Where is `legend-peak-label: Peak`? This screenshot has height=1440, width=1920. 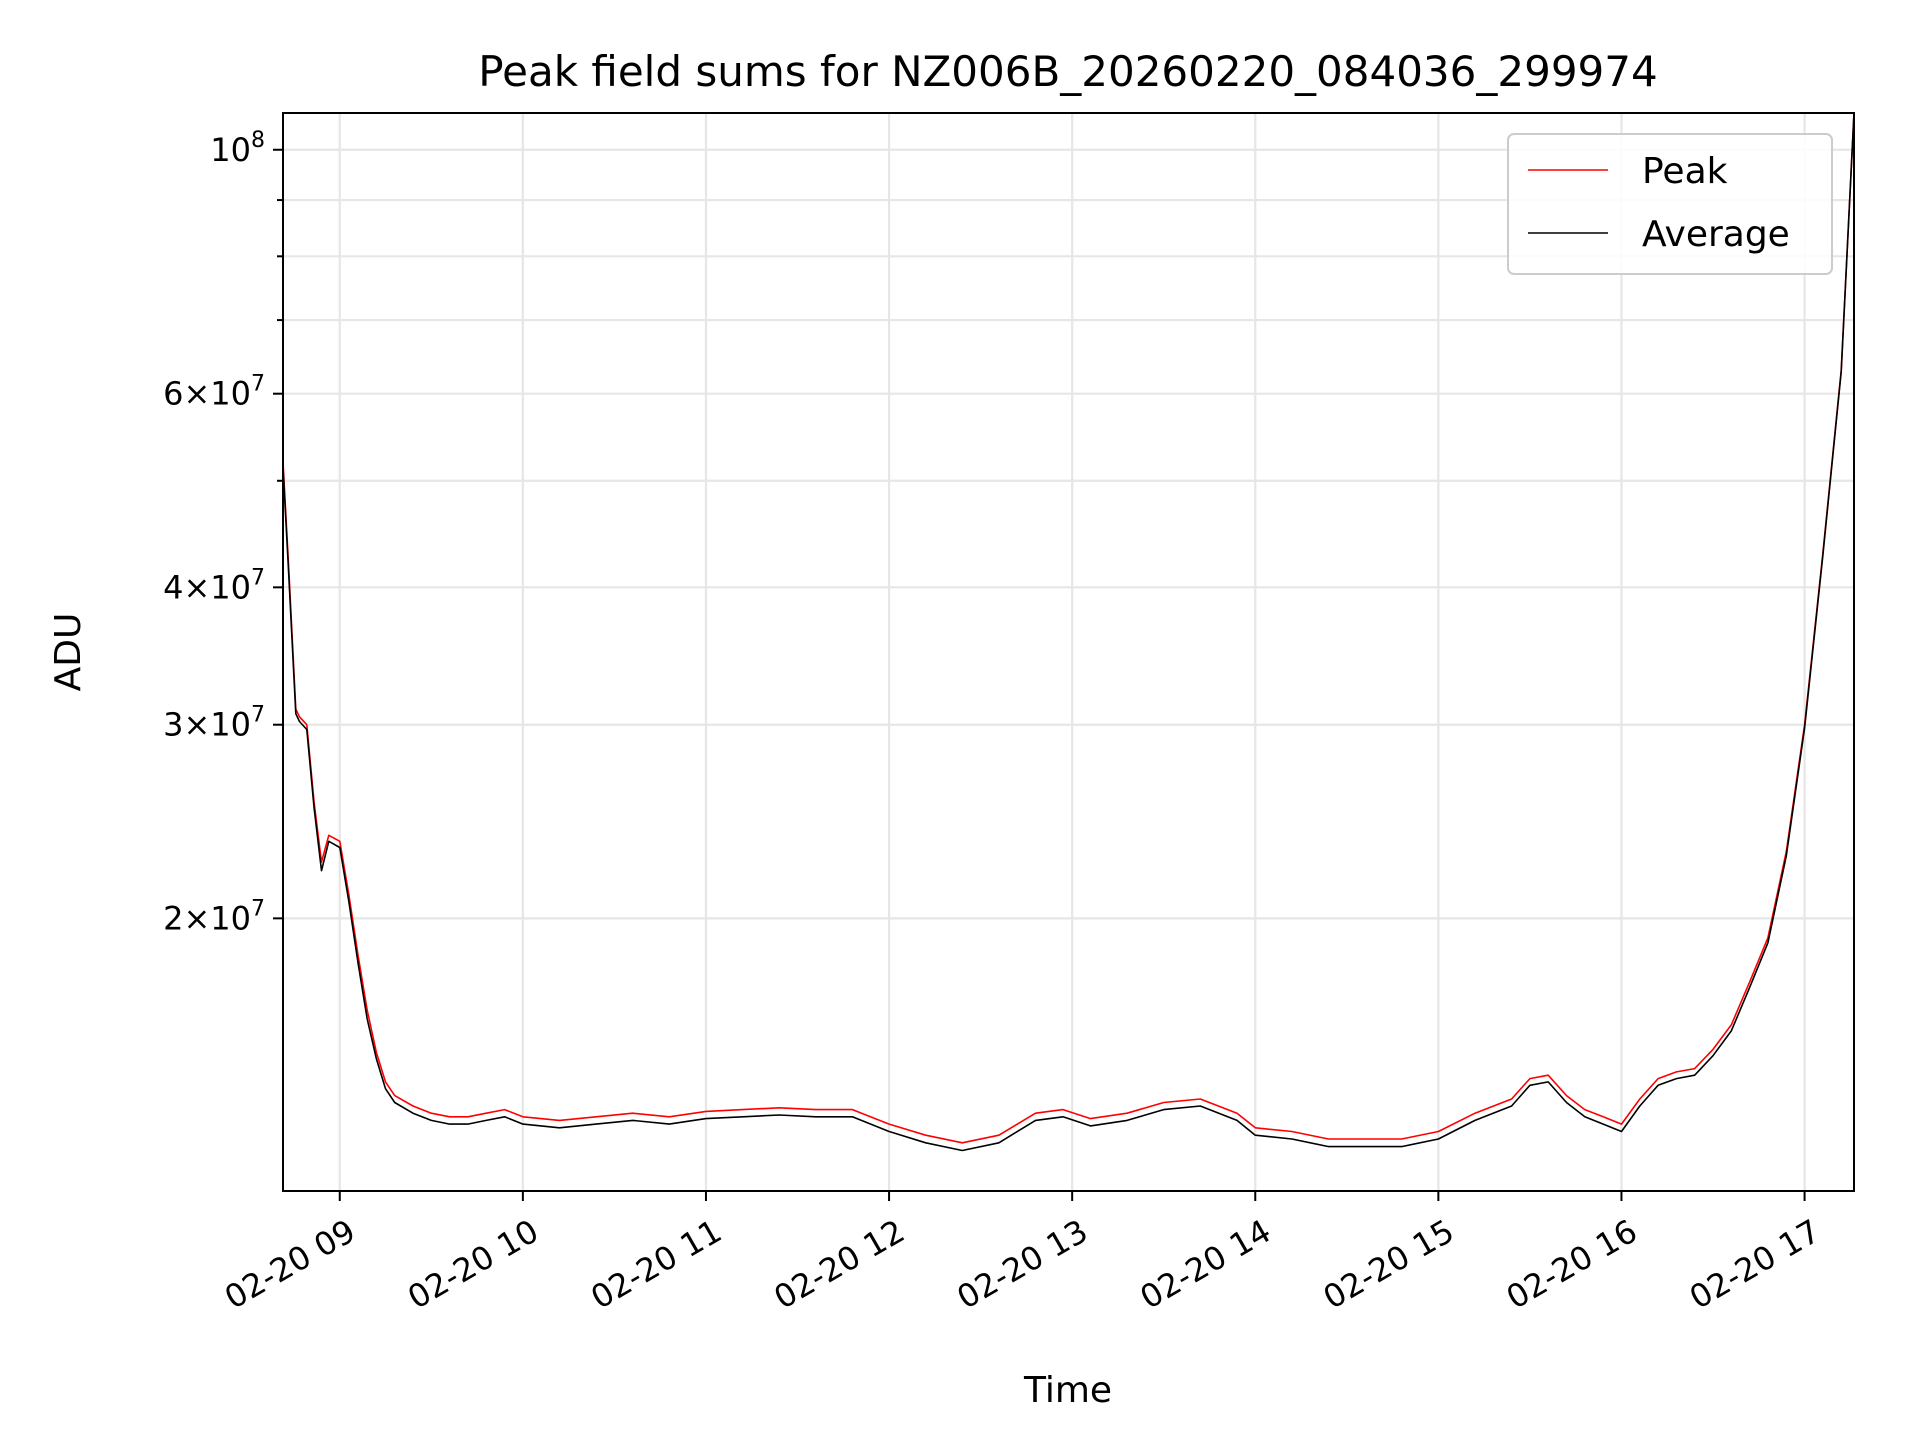 legend-peak-label: Peak is located at coordinates (1685, 171).